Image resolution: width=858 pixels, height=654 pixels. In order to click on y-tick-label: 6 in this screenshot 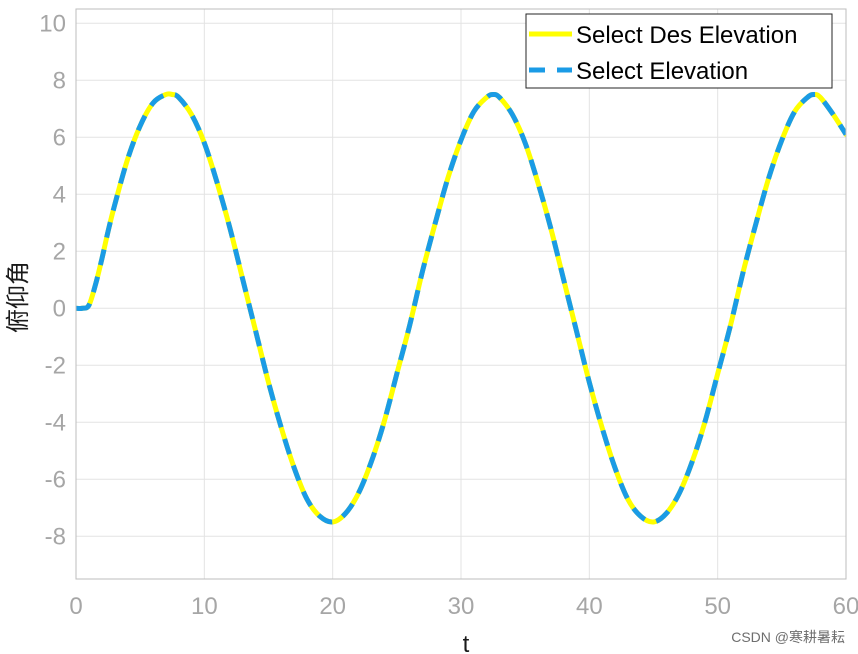, I will do `click(59, 137)`.